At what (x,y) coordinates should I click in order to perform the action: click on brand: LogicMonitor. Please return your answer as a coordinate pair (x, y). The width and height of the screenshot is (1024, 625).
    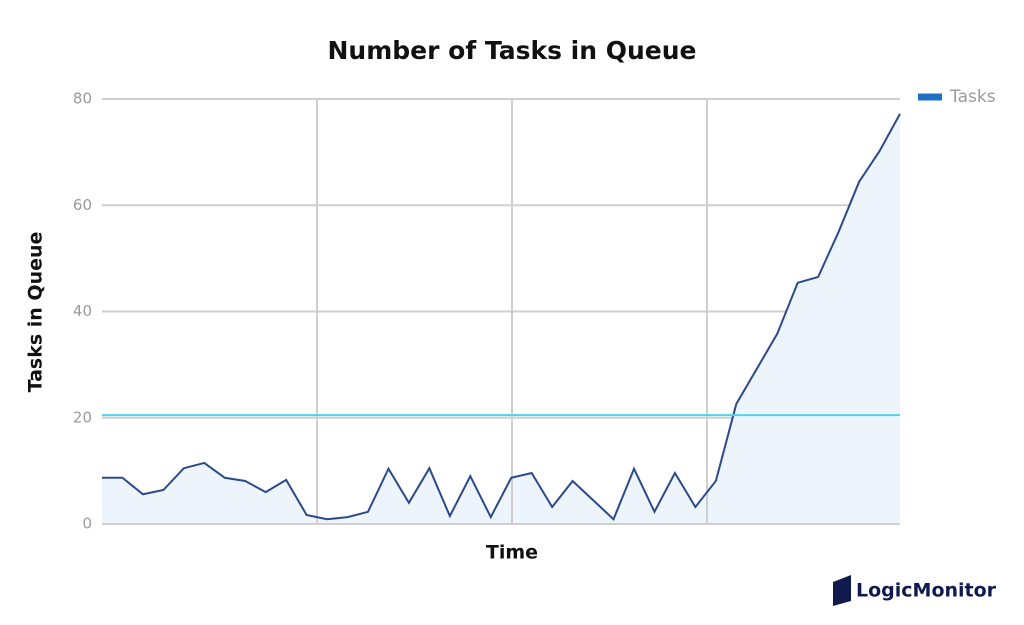
    Looking at the image, I should click on (926, 591).